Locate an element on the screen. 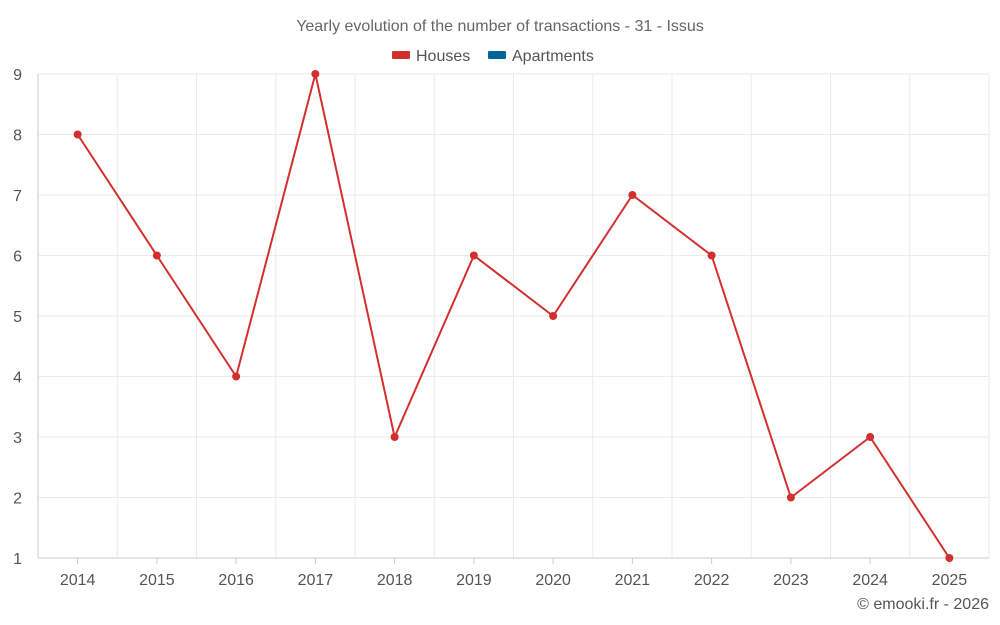 This screenshot has height=625, width=1000. data-point-houses-2023 is located at coordinates (790, 497).